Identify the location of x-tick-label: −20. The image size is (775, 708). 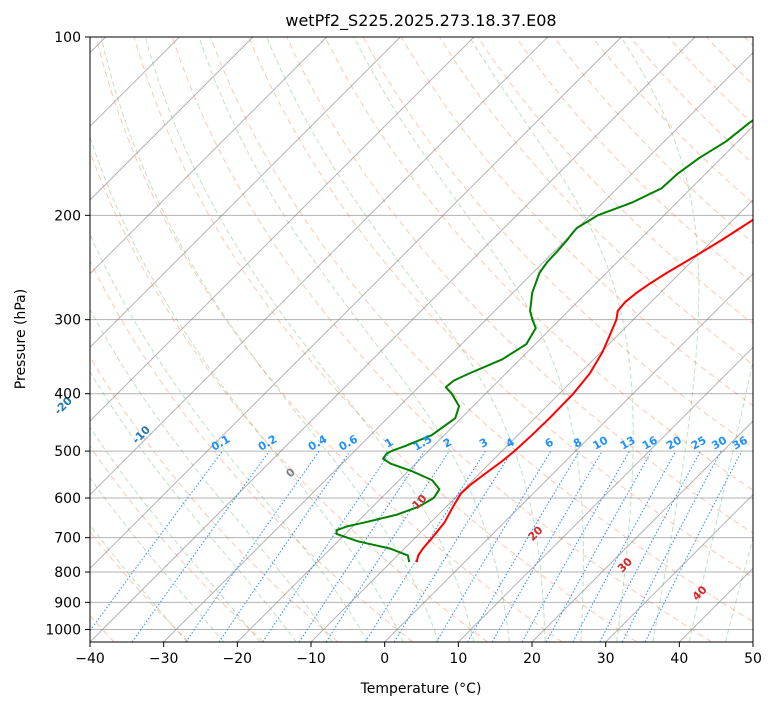
(238, 659).